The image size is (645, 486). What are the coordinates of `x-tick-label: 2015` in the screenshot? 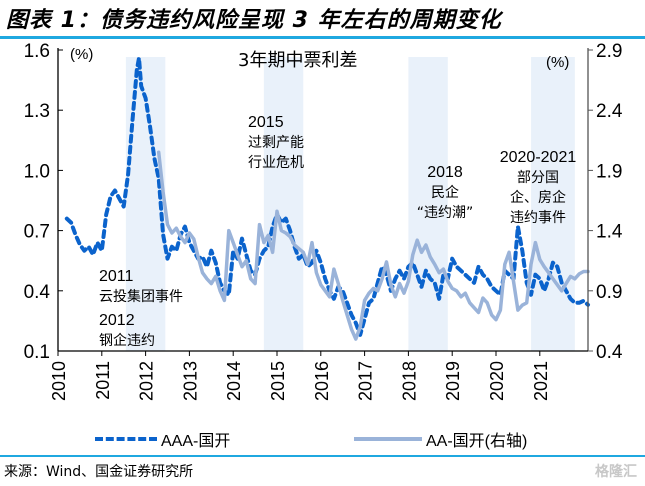 It's located at (278, 381).